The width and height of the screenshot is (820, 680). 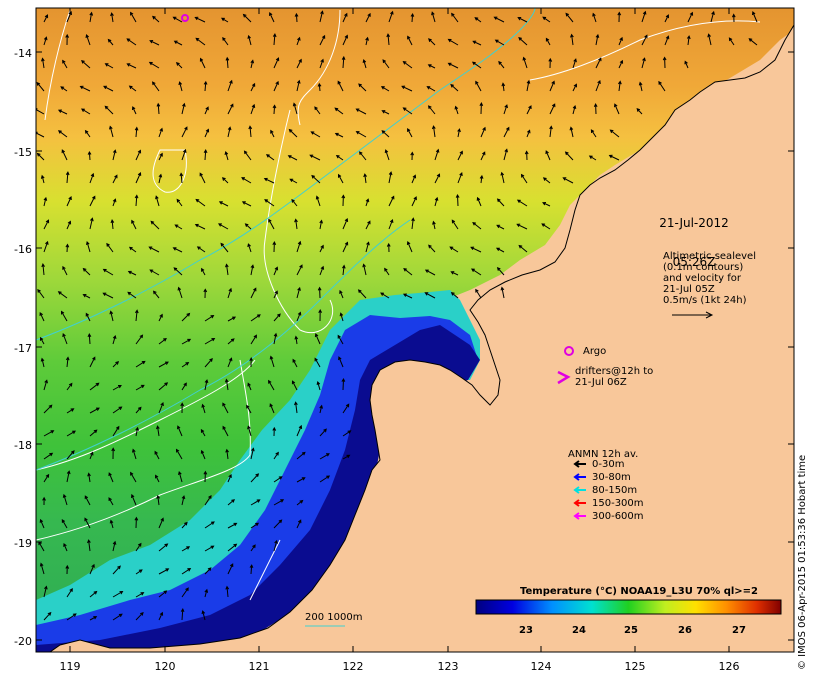 I want to click on y-tick: -17, so click(x=23, y=348).